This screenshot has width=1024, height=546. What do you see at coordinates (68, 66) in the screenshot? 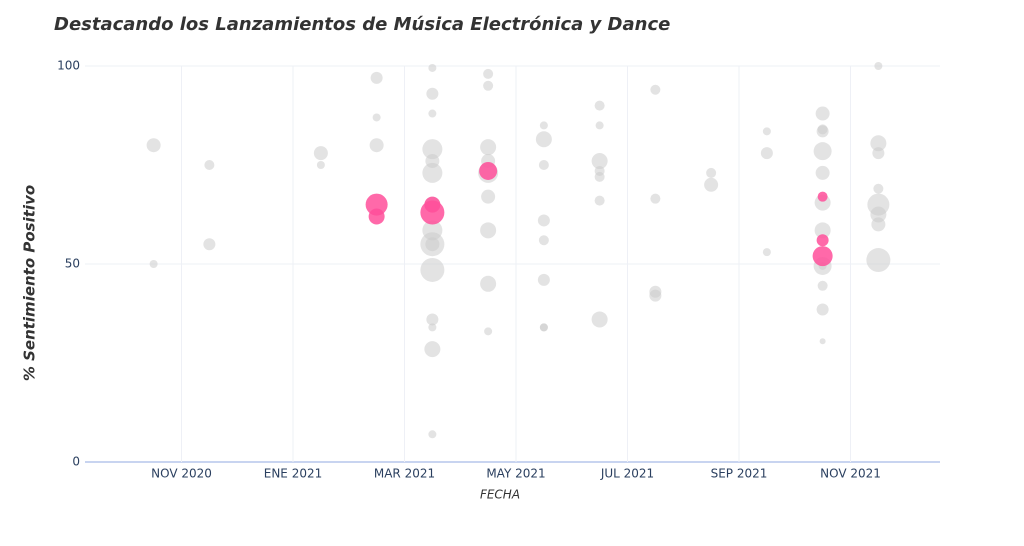
I see `y-tick-label: 100` at bounding box center [68, 66].